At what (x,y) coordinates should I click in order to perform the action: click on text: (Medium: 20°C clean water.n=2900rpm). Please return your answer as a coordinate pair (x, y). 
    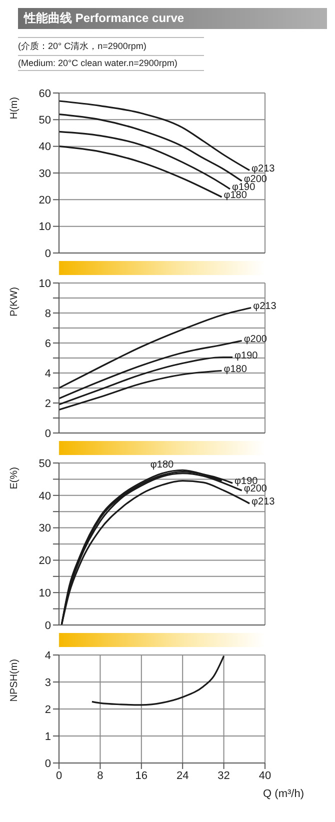
    Looking at the image, I should click on (111, 63).